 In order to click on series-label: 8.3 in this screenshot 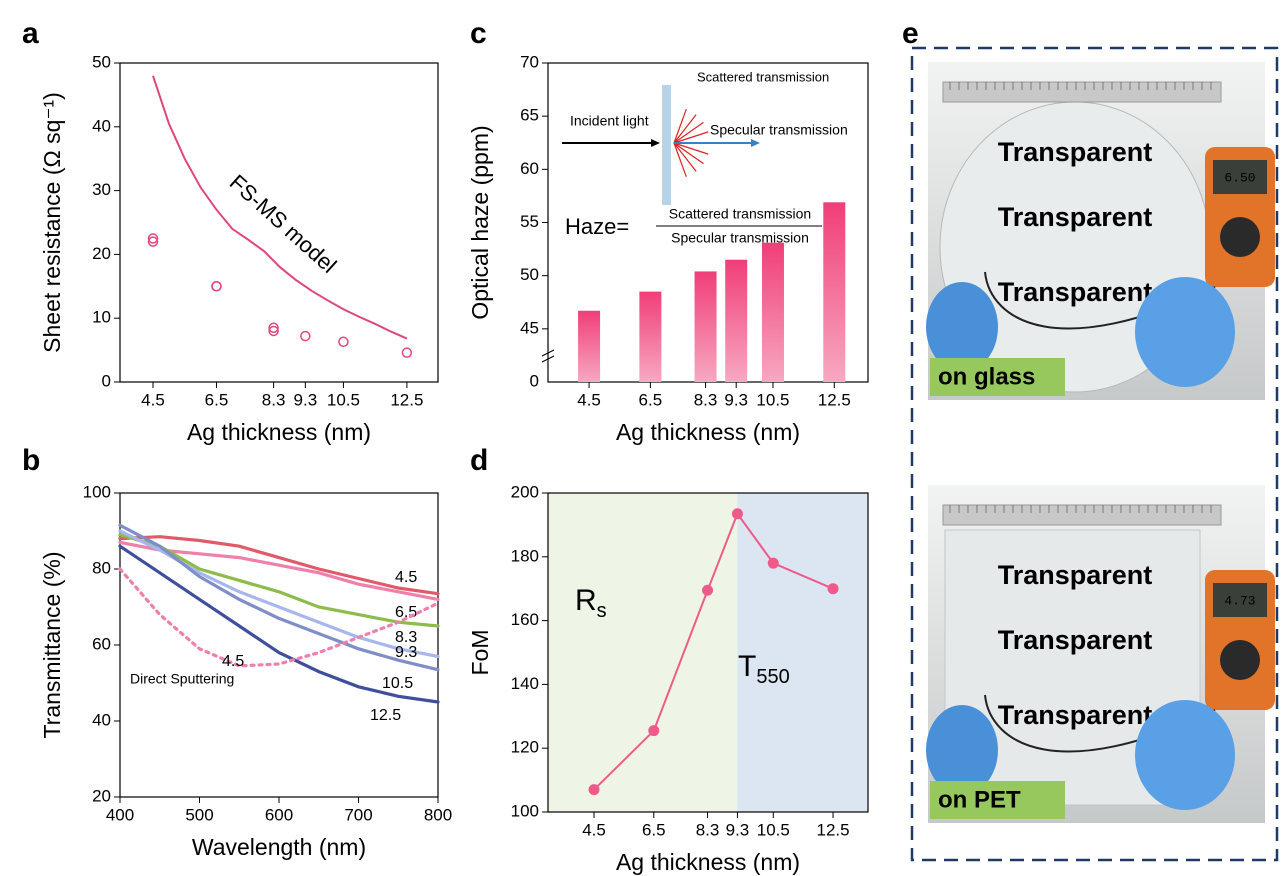, I will do `click(406, 637)`.